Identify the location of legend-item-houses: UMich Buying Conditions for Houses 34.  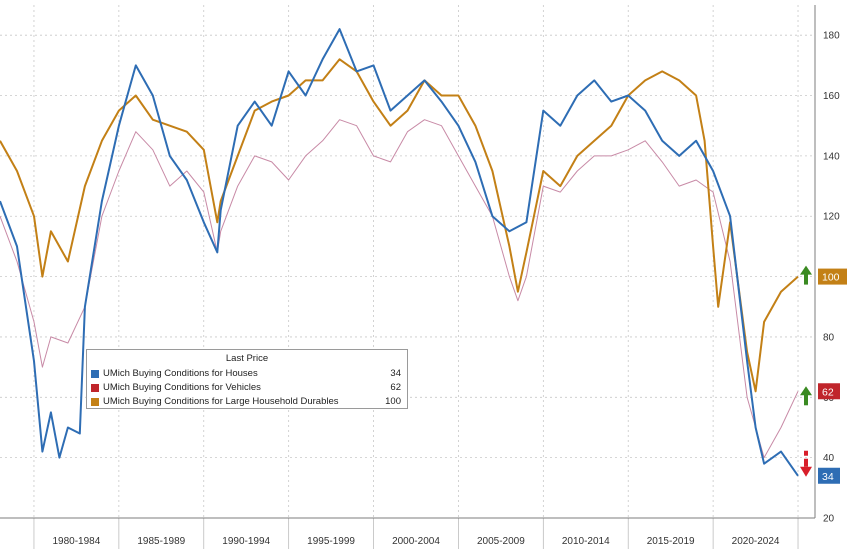
(246, 373).